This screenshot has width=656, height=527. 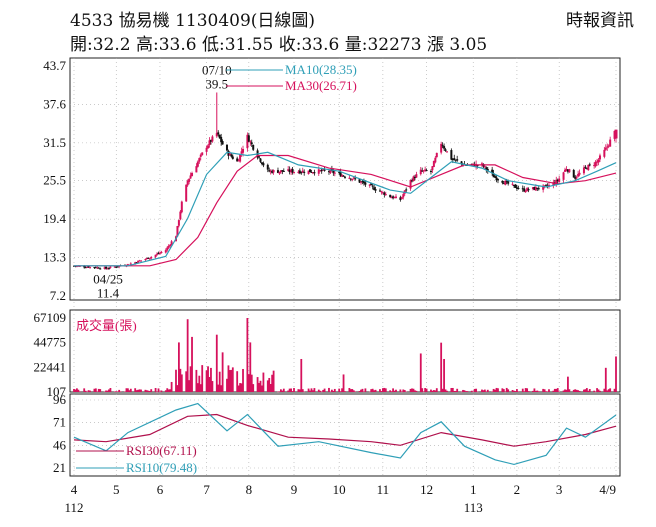 What do you see at coordinates (345, 430) in the screenshot?
I see `rsi30-line` at bounding box center [345, 430].